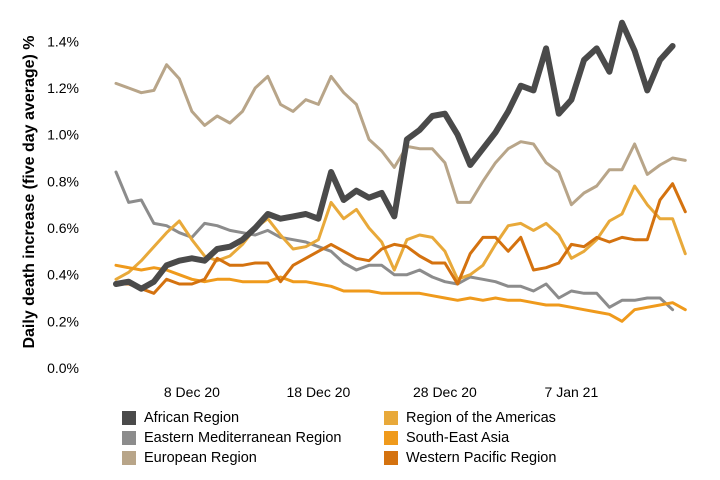  I want to click on y-tick-label: 1.2%, so click(63, 88).